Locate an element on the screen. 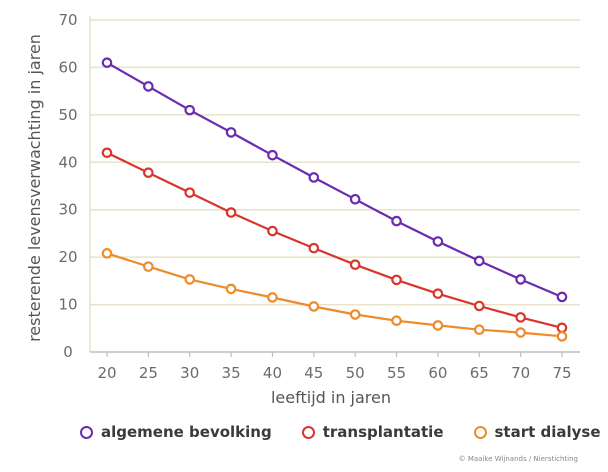  legend-marker-start-dialyse is located at coordinates (480, 432).